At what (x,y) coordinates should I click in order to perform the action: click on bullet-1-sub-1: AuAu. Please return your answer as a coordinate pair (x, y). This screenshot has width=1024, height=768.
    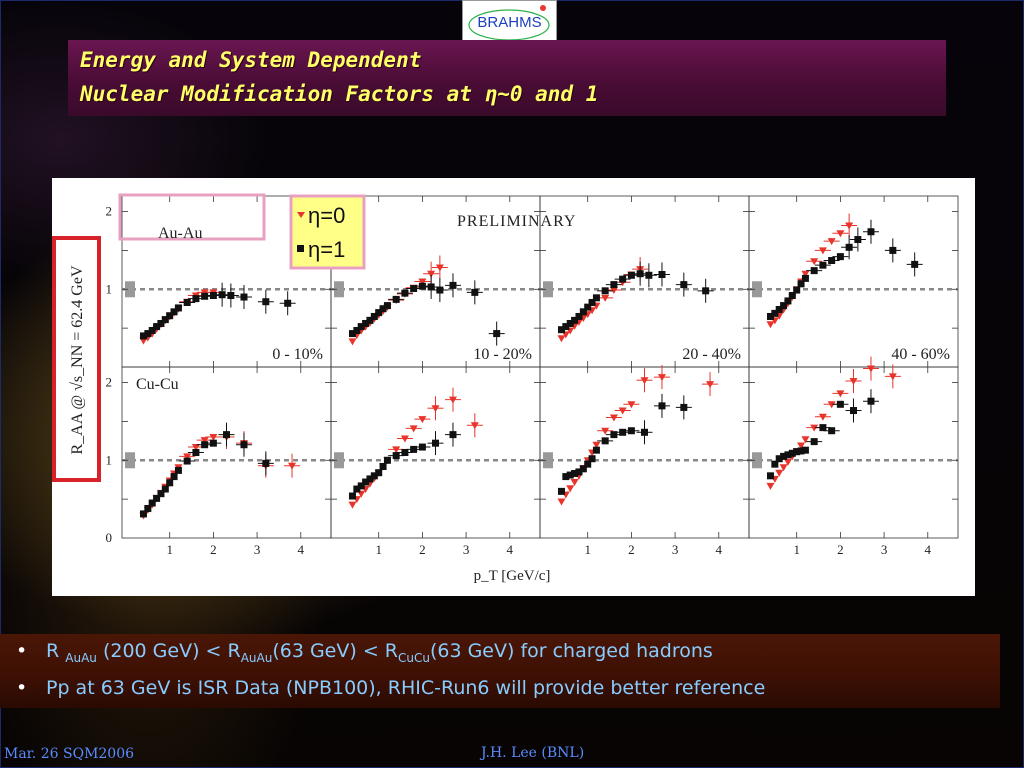
    Looking at the image, I should click on (81, 657).